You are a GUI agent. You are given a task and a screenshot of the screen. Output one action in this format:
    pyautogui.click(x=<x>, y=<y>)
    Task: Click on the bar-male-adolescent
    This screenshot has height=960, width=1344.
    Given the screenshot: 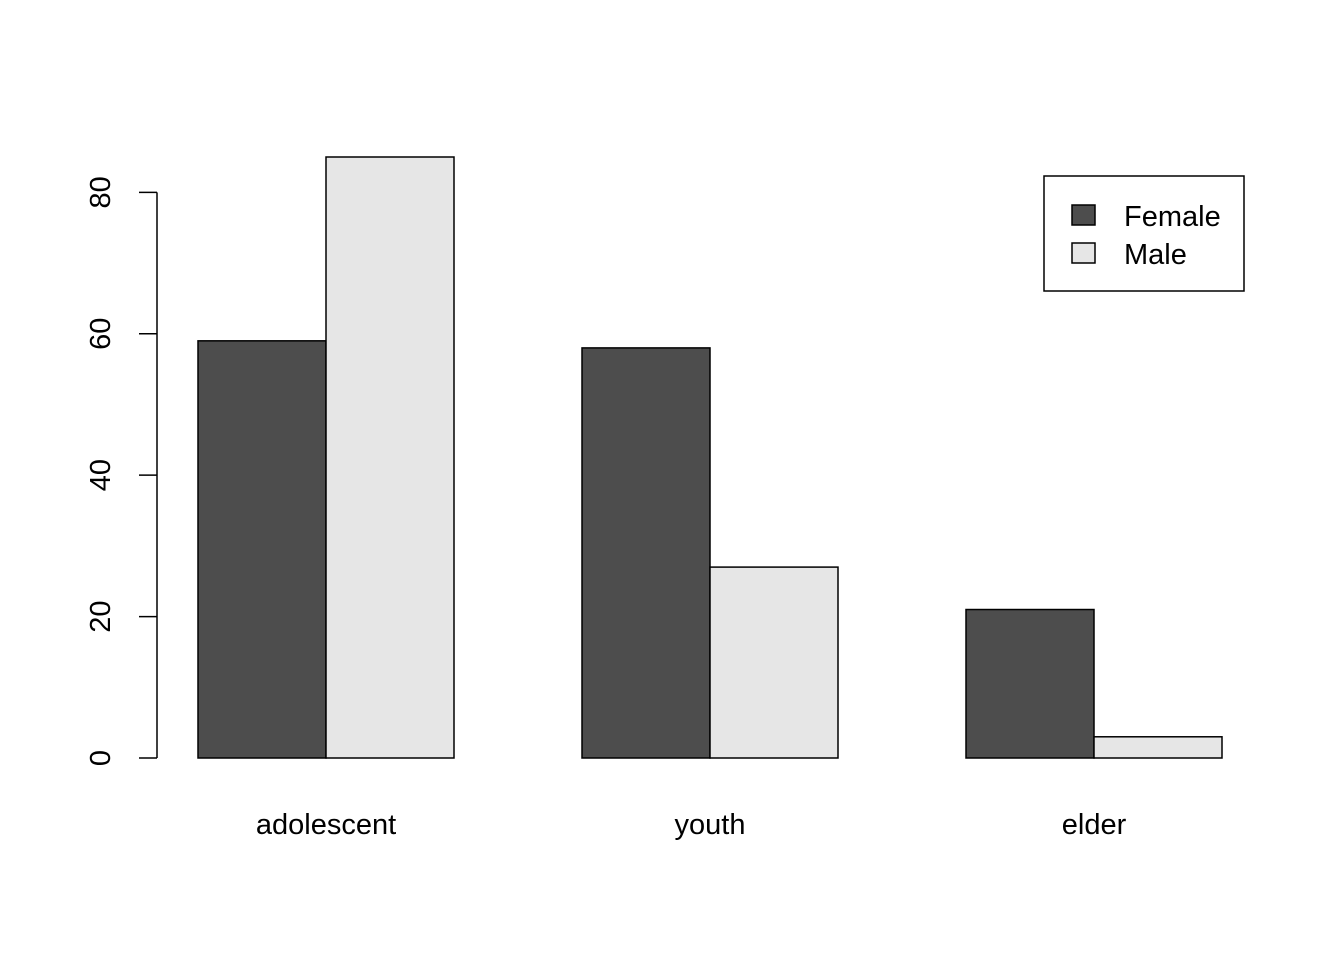 What is the action you would take?
    pyautogui.click(x=390, y=457)
    